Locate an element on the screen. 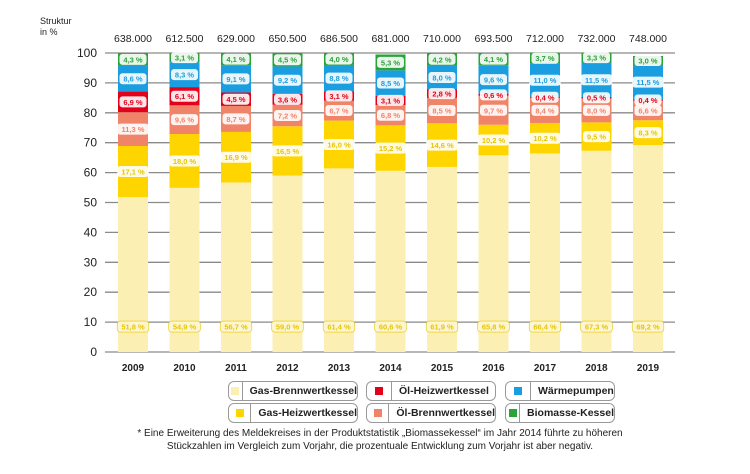 This screenshot has height=474, width=750. value-label: 8,0 % is located at coordinates (597, 110).